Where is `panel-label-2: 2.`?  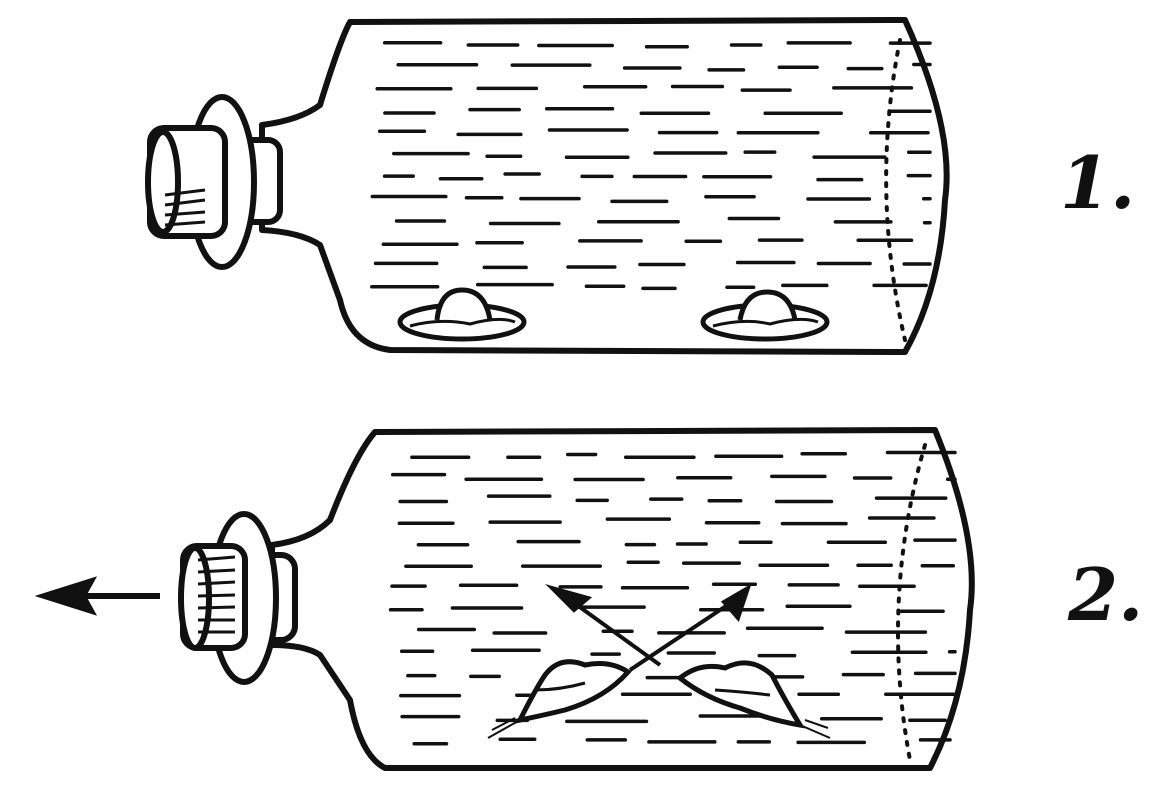
panel-label-2: 2. is located at coordinates (1105, 594).